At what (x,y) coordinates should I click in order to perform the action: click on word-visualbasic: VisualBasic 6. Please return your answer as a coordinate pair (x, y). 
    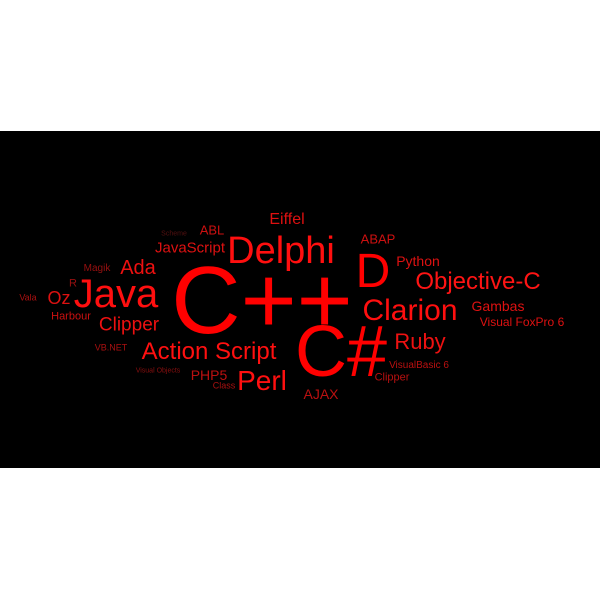
    Looking at the image, I should click on (419, 365).